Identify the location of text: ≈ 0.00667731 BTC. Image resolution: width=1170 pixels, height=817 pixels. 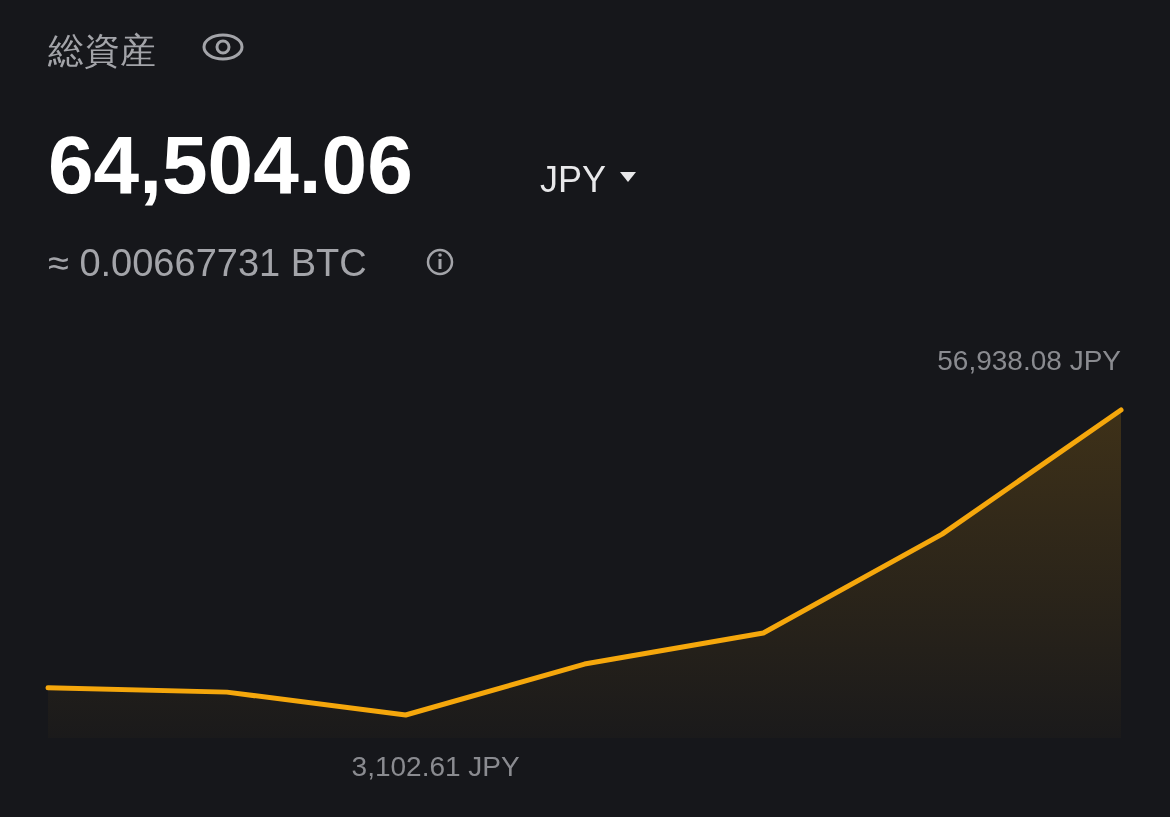
(207, 263).